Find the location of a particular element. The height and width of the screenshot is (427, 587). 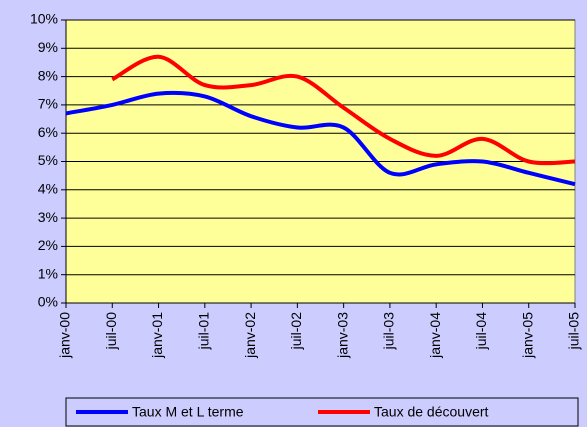

y-tick-label: 0% is located at coordinates (48, 302).